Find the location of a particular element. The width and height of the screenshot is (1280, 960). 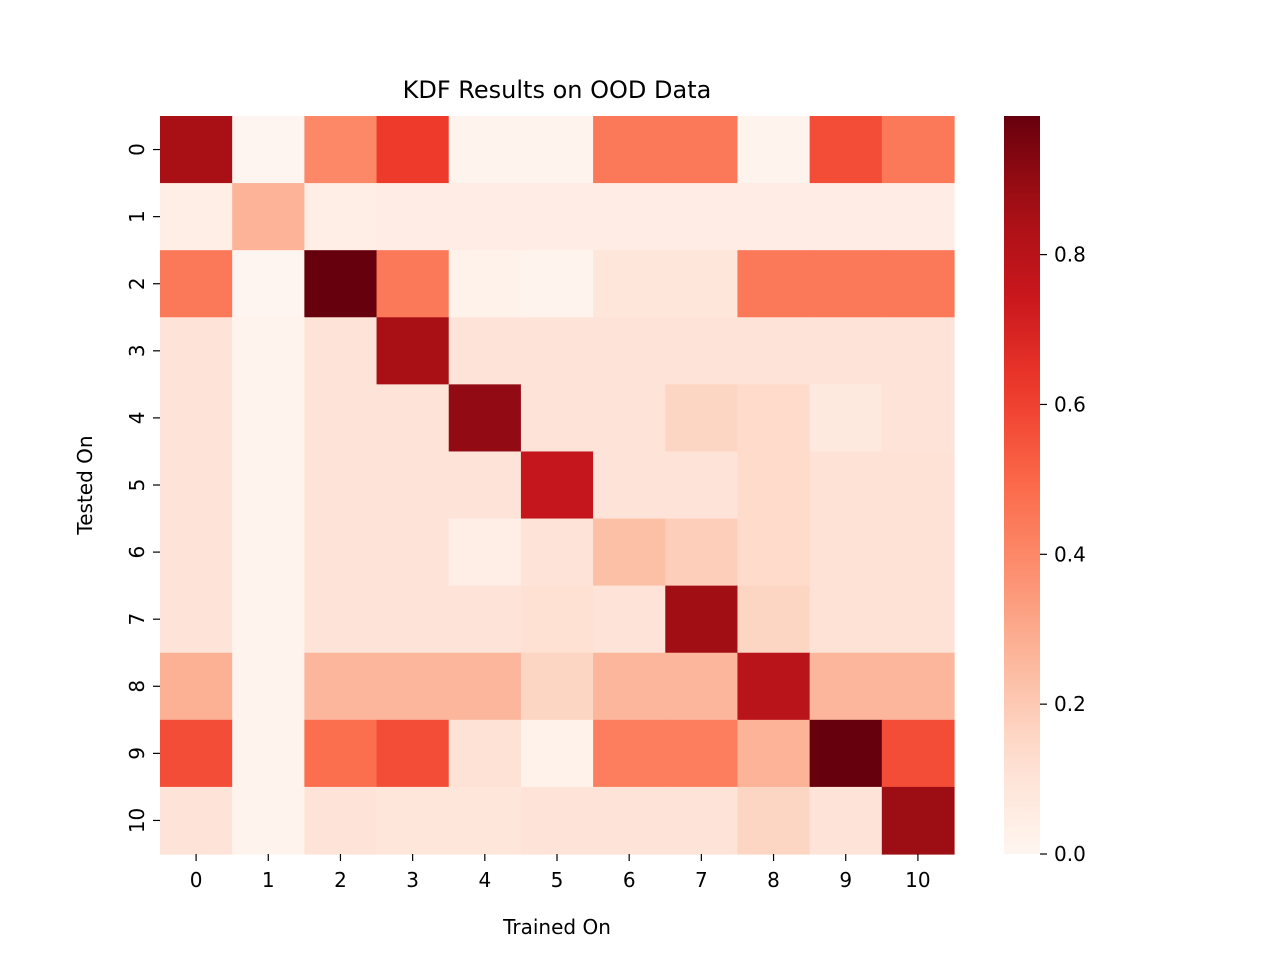

x-tick-label: 10 is located at coordinates (917, 880).